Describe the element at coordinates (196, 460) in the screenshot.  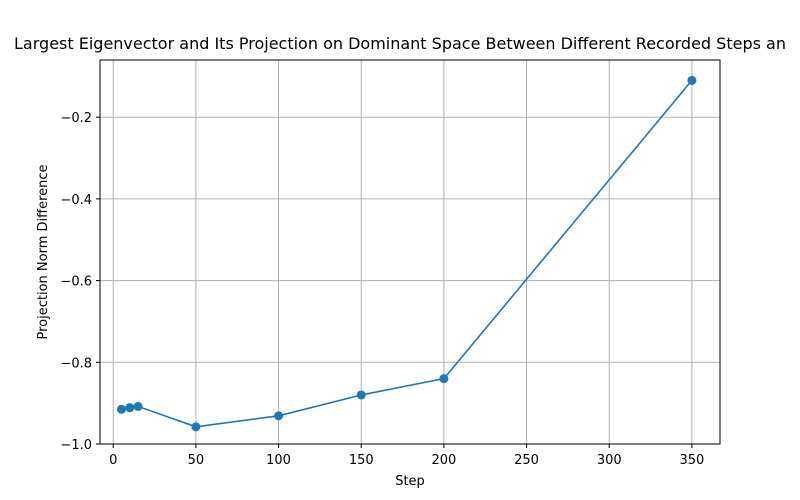
I see `x-tick-label: 50` at that location.